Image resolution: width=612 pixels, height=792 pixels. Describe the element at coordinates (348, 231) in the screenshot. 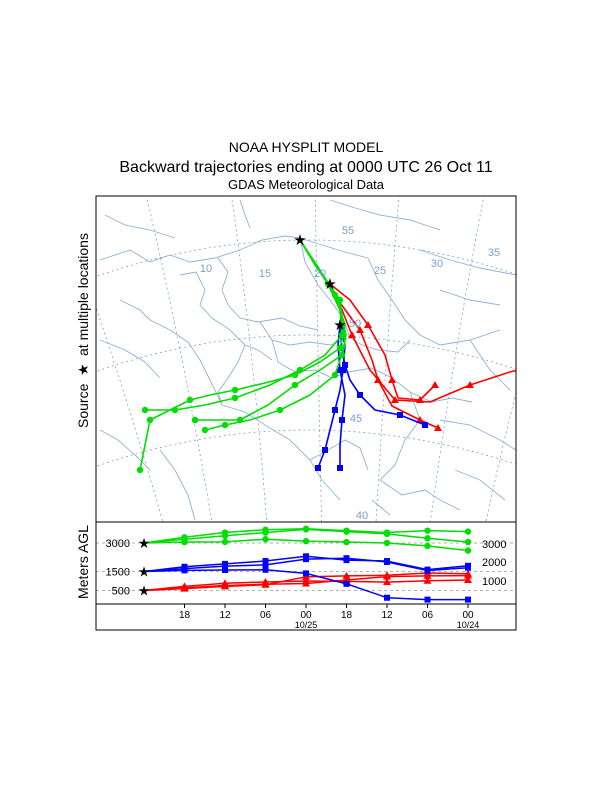

I see `latitude-label: 55` at that location.